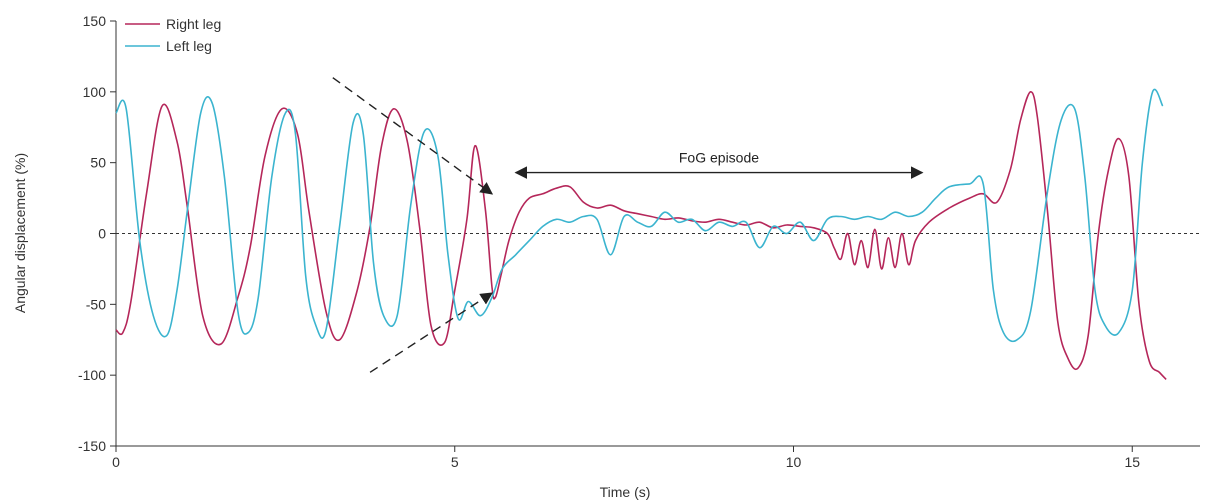 This screenshot has height=503, width=1212. I want to click on x-axis-title: Time (s), so click(625, 492).